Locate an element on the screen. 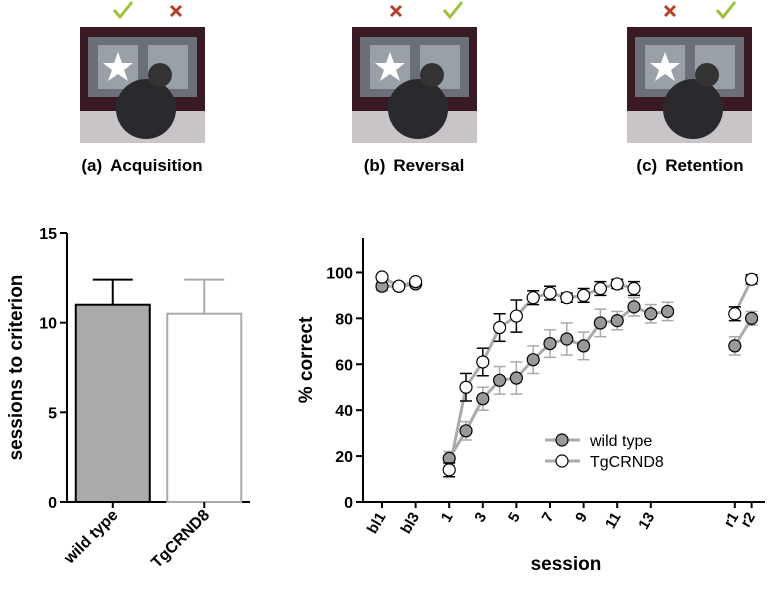 The image size is (771, 594). y-axis-label: sessions to criterion is located at coordinates (16, 368).